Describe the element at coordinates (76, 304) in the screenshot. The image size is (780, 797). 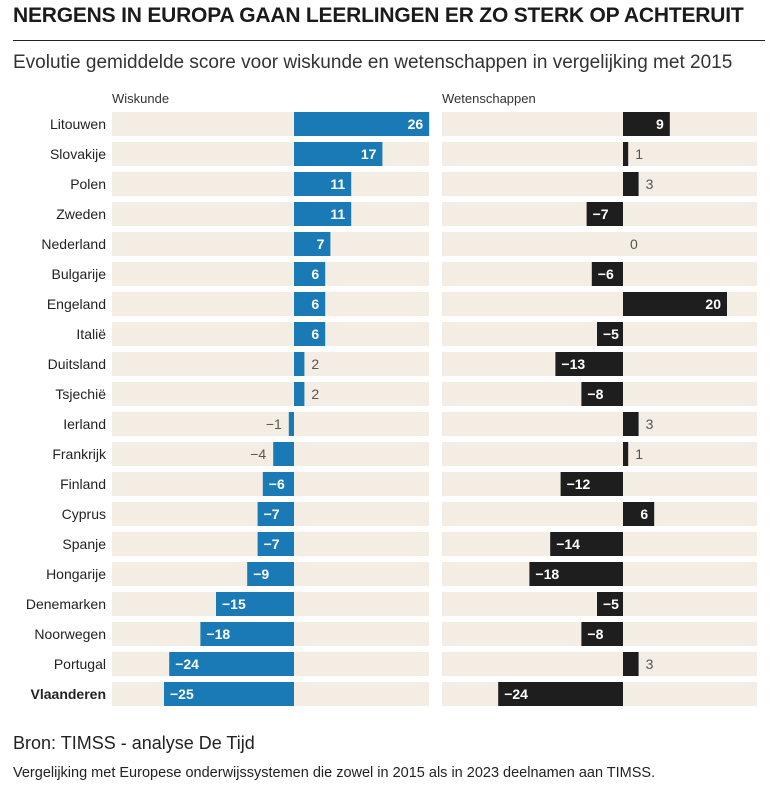
I see `row-label: Engeland` at that location.